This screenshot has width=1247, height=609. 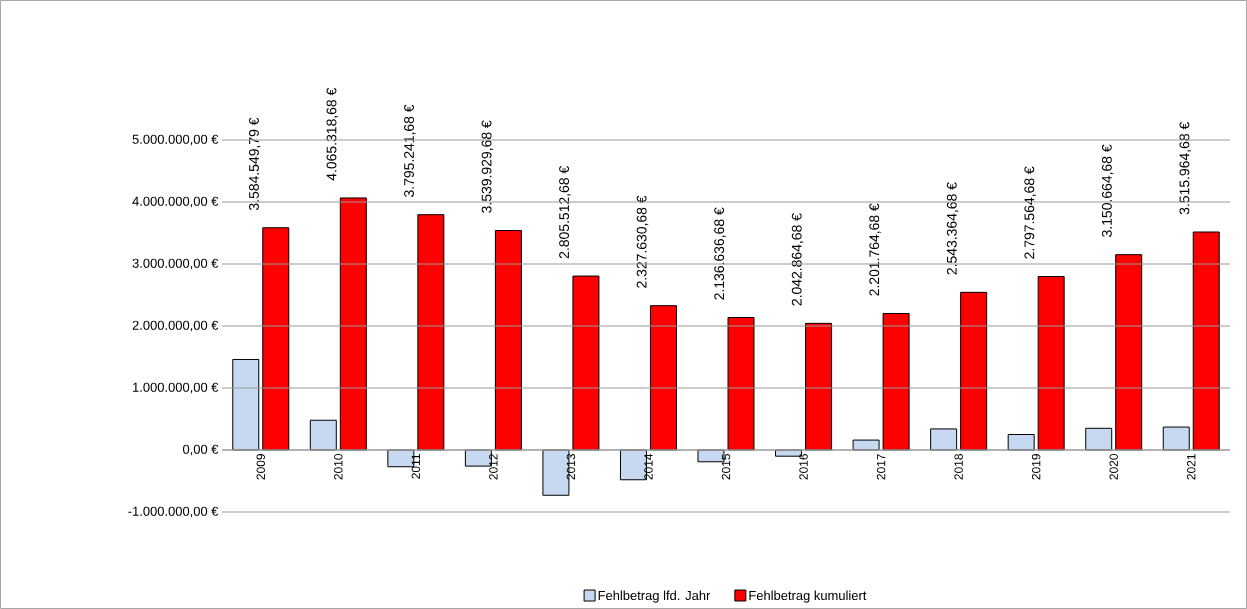 What do you see at coordinates (881, 467) in the screenshot?
I see `x-tick-label: 2017` at bounding box center [881, 467].